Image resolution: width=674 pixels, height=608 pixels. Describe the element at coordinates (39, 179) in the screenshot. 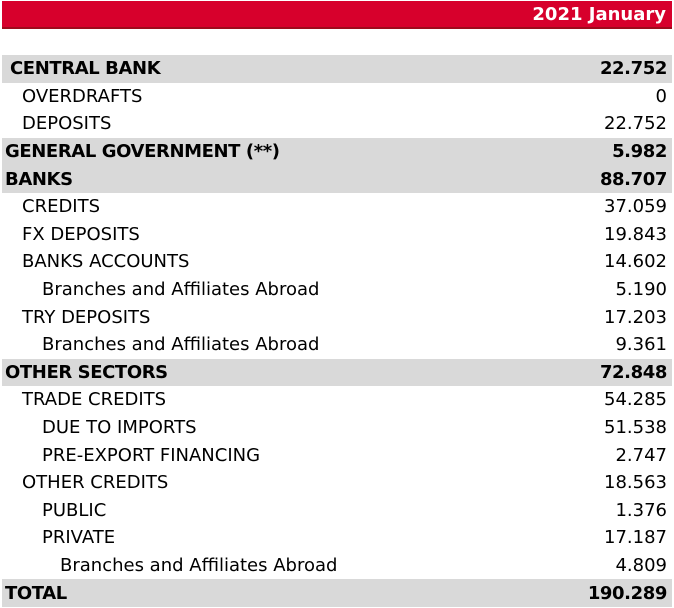

I see `row-label: BANKS` at that location.